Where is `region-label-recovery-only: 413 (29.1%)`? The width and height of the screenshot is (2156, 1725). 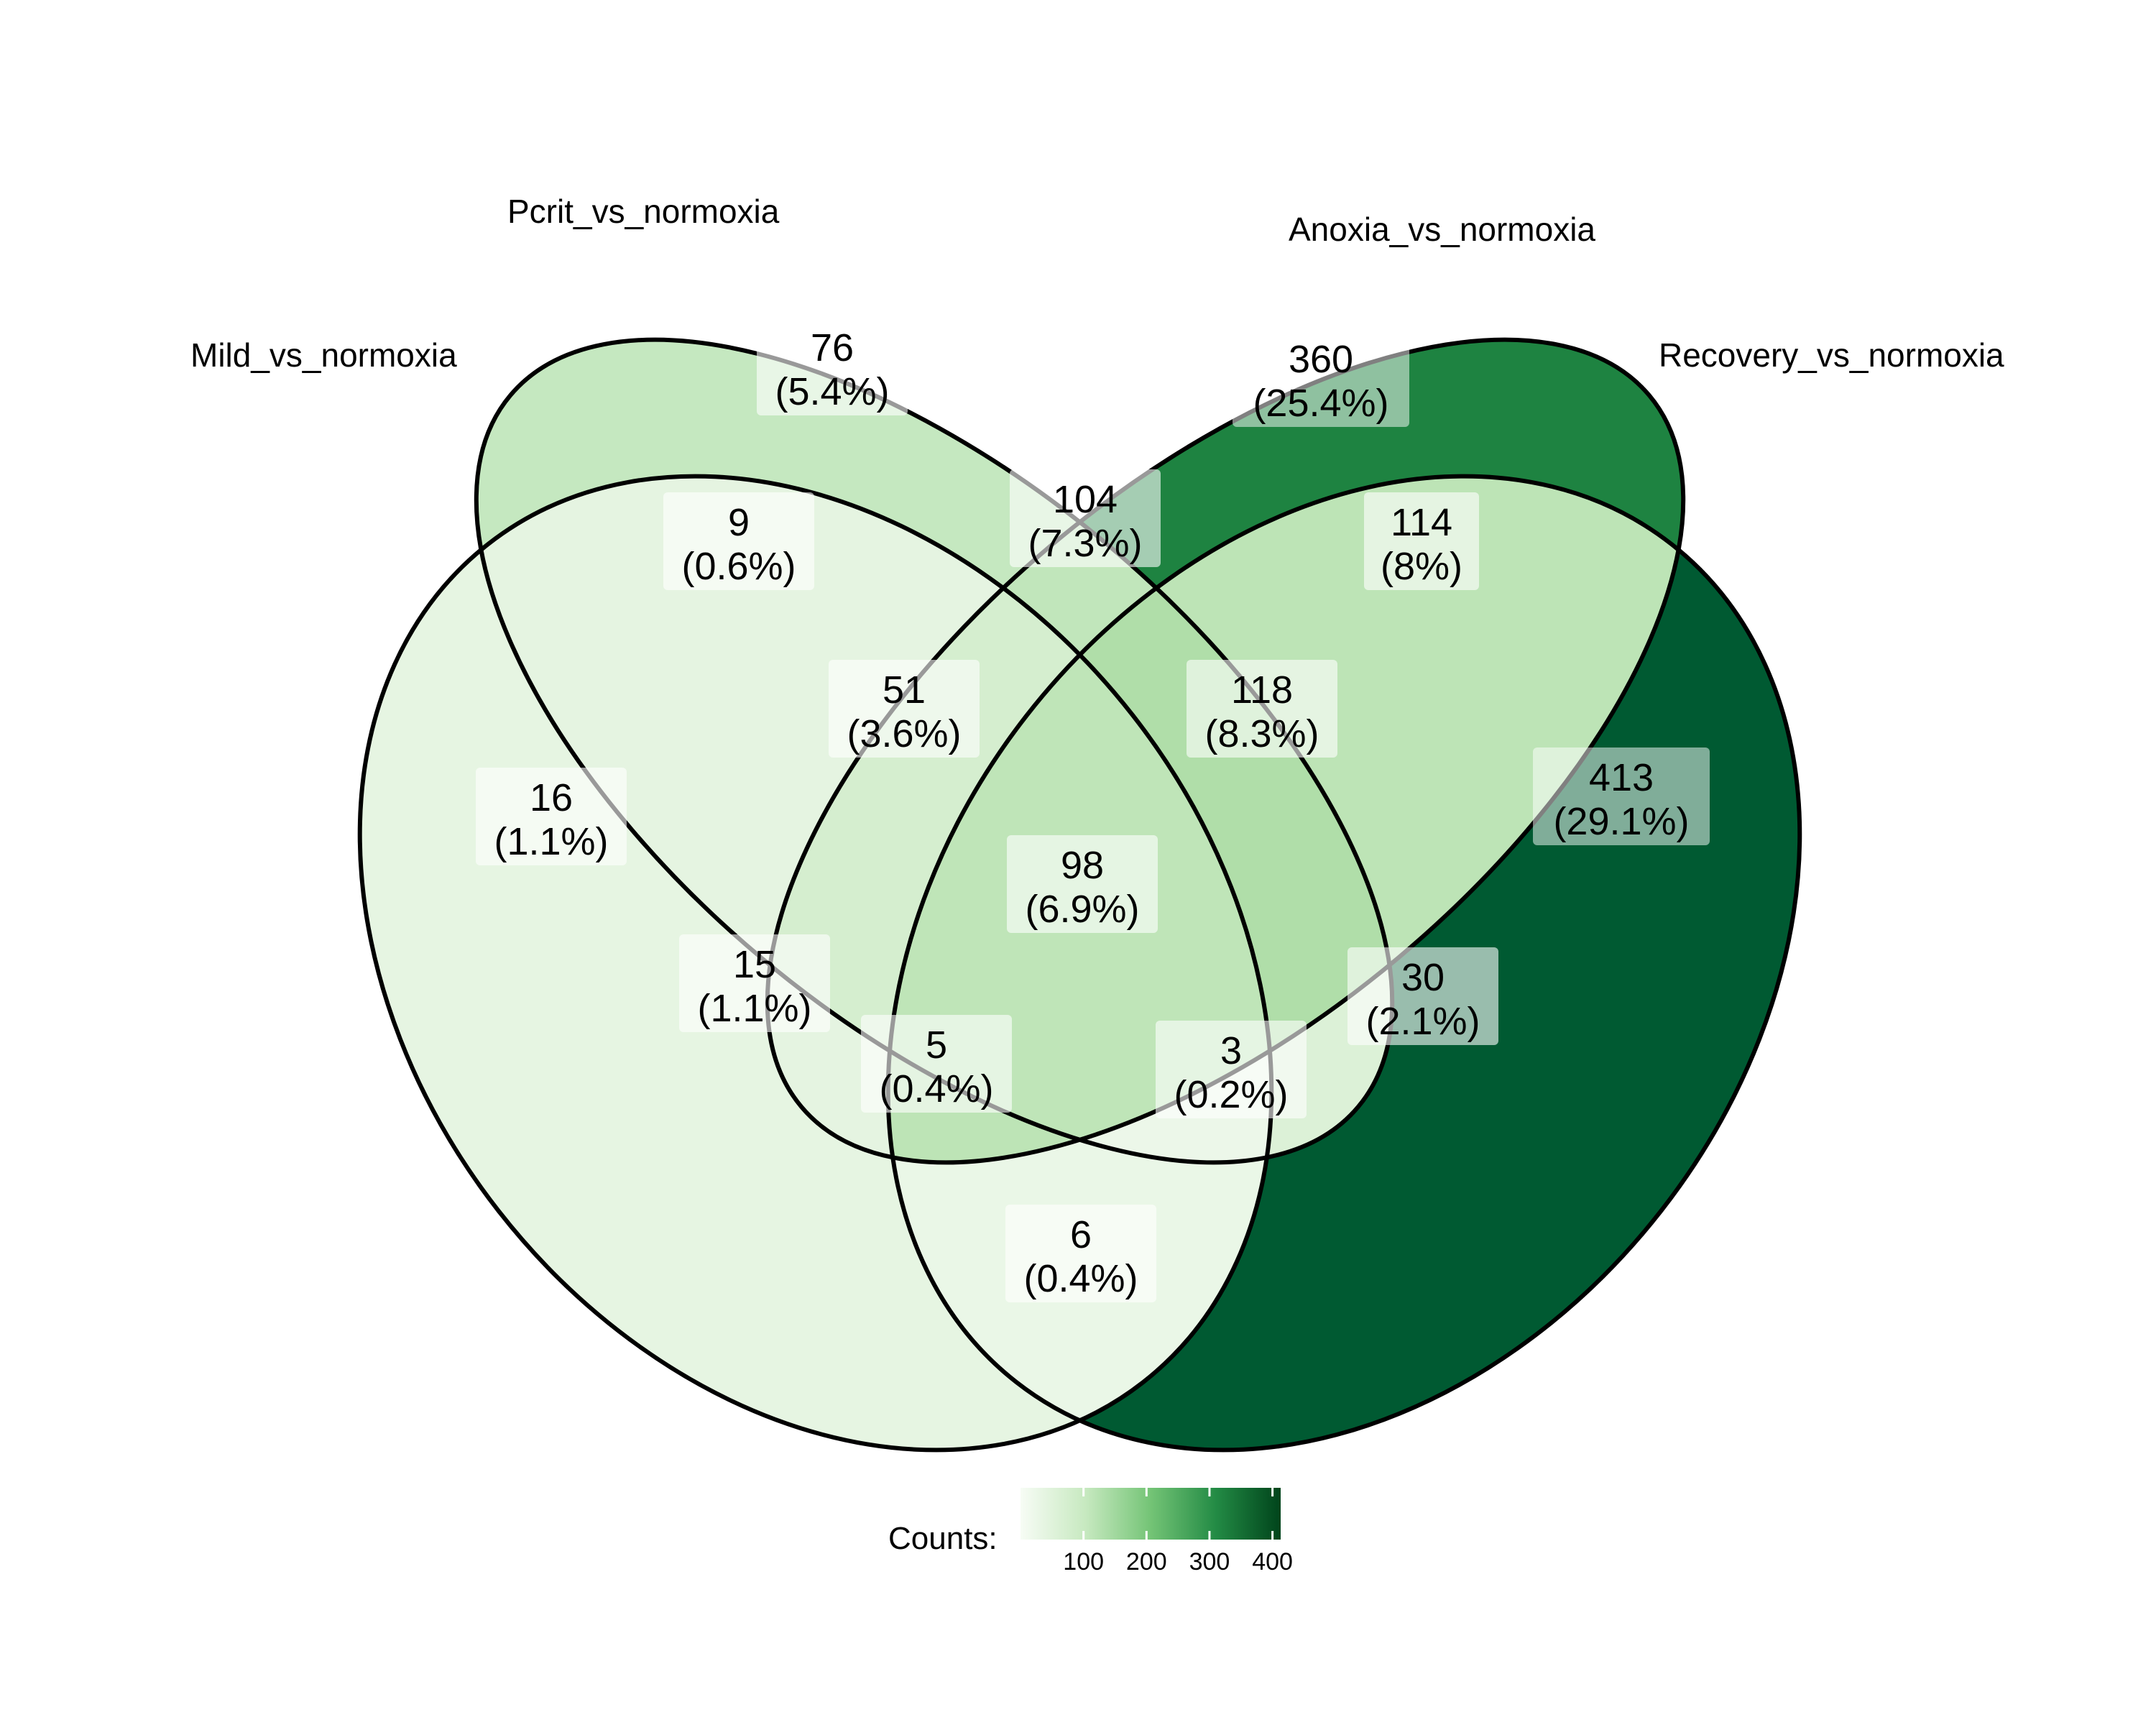 region-label-recovery-only: 413 (29.1%) is located at coordinates (1621, 796).